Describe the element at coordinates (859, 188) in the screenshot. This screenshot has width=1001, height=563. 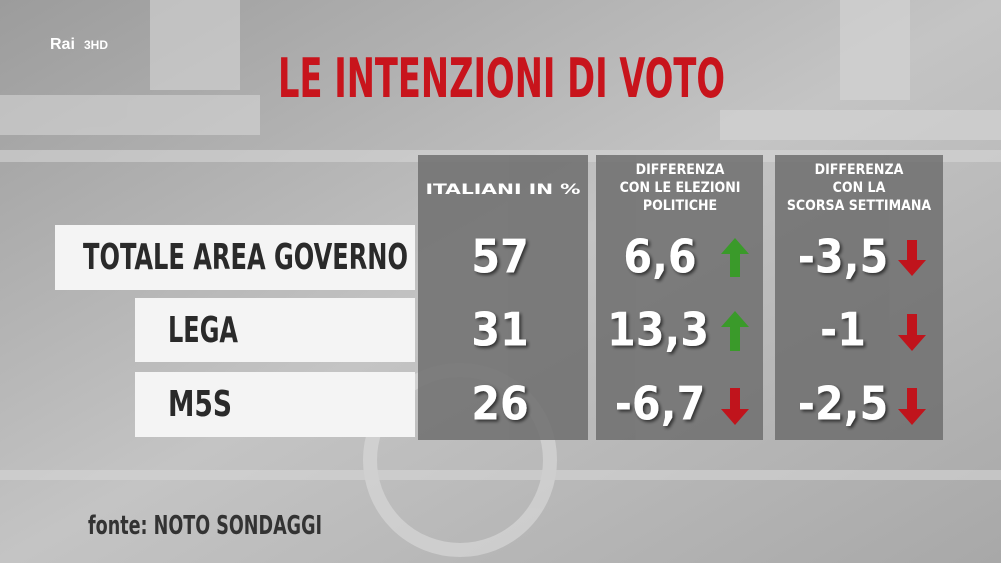
I see `column-header: CON LA` at that location.